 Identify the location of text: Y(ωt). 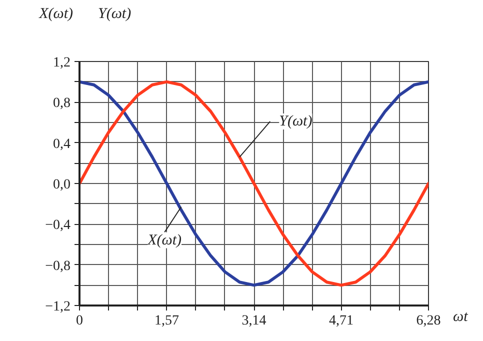
(115, 14).